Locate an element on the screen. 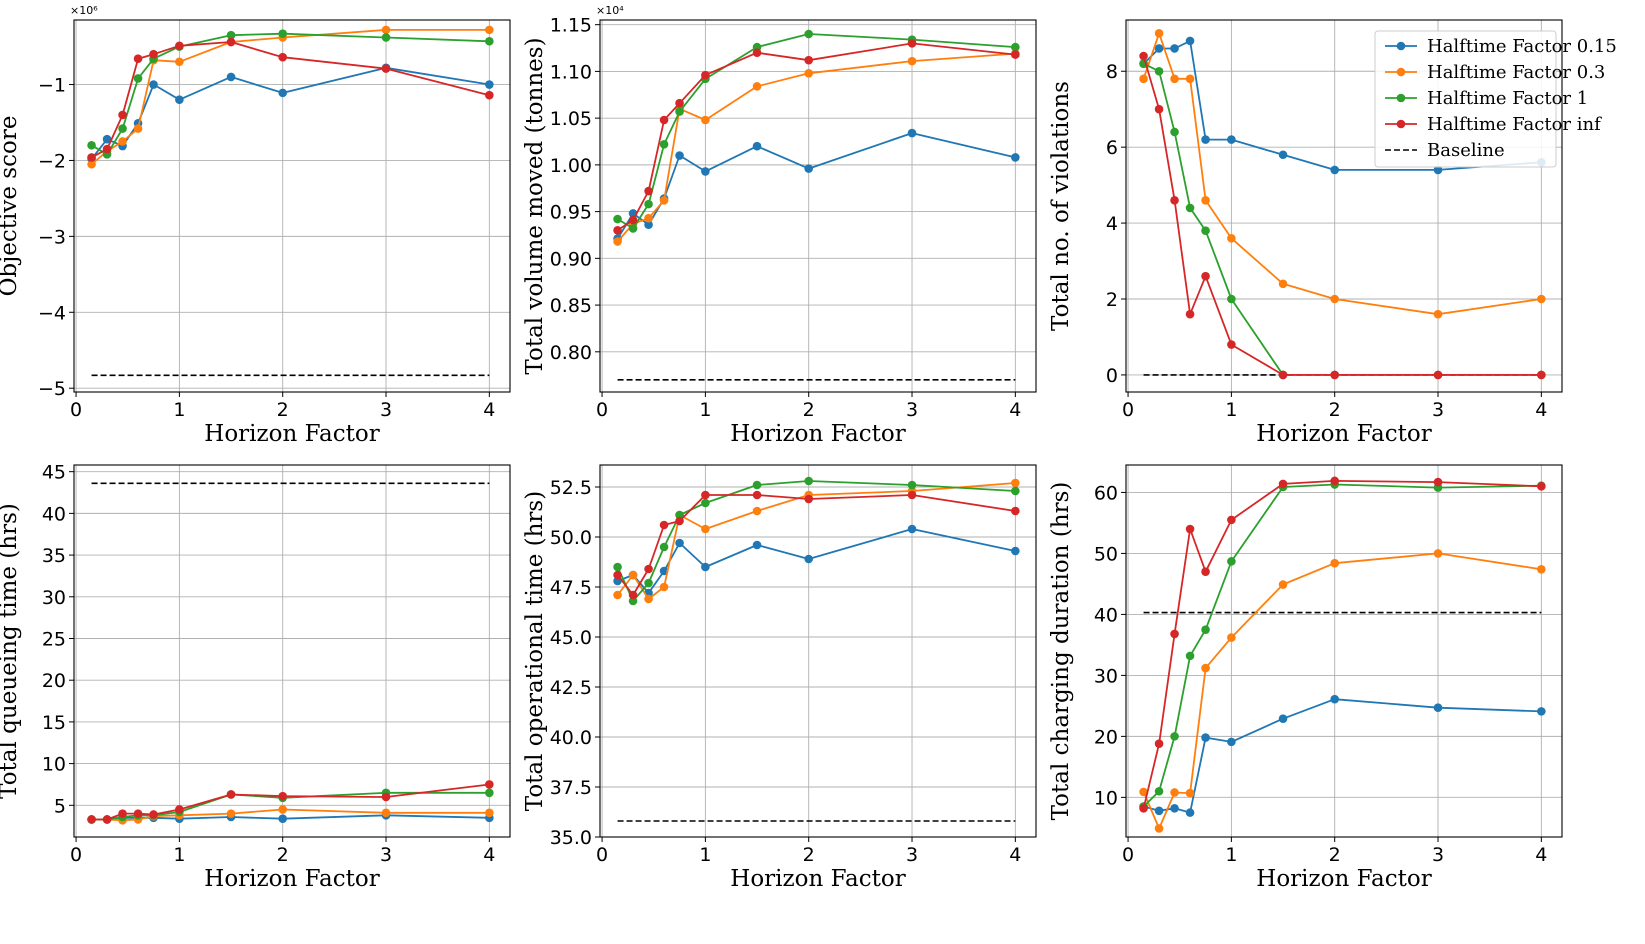 The height and width of the screenshot is (944, 1645). y-axis-label: Total operational time (hrs) is located at coordinates (535, 651).